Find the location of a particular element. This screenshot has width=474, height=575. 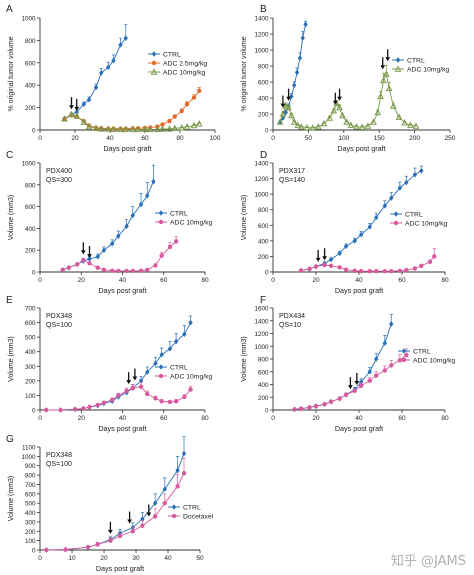

x-tick-label: 20 is located at coordinates (82, 280).